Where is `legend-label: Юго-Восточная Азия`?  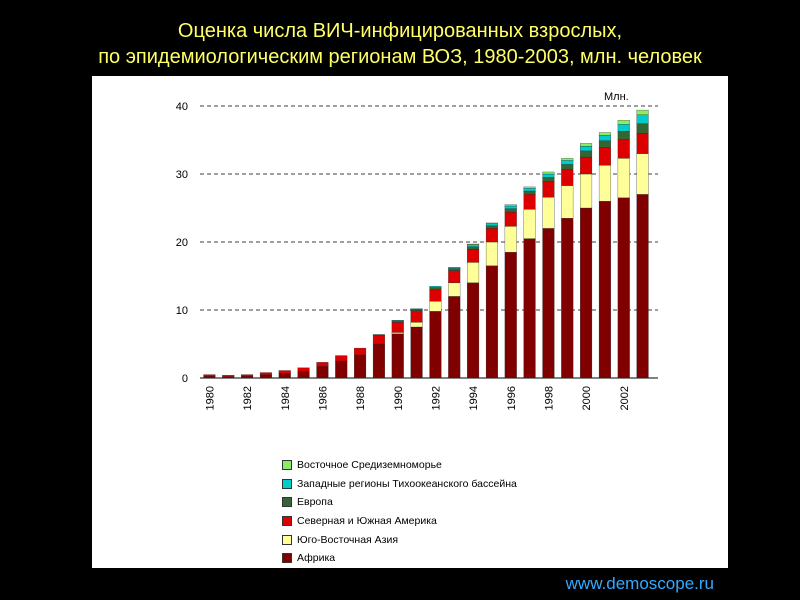 legend-label: Юго-Восточная Азия is located at coordinates (348, 539).